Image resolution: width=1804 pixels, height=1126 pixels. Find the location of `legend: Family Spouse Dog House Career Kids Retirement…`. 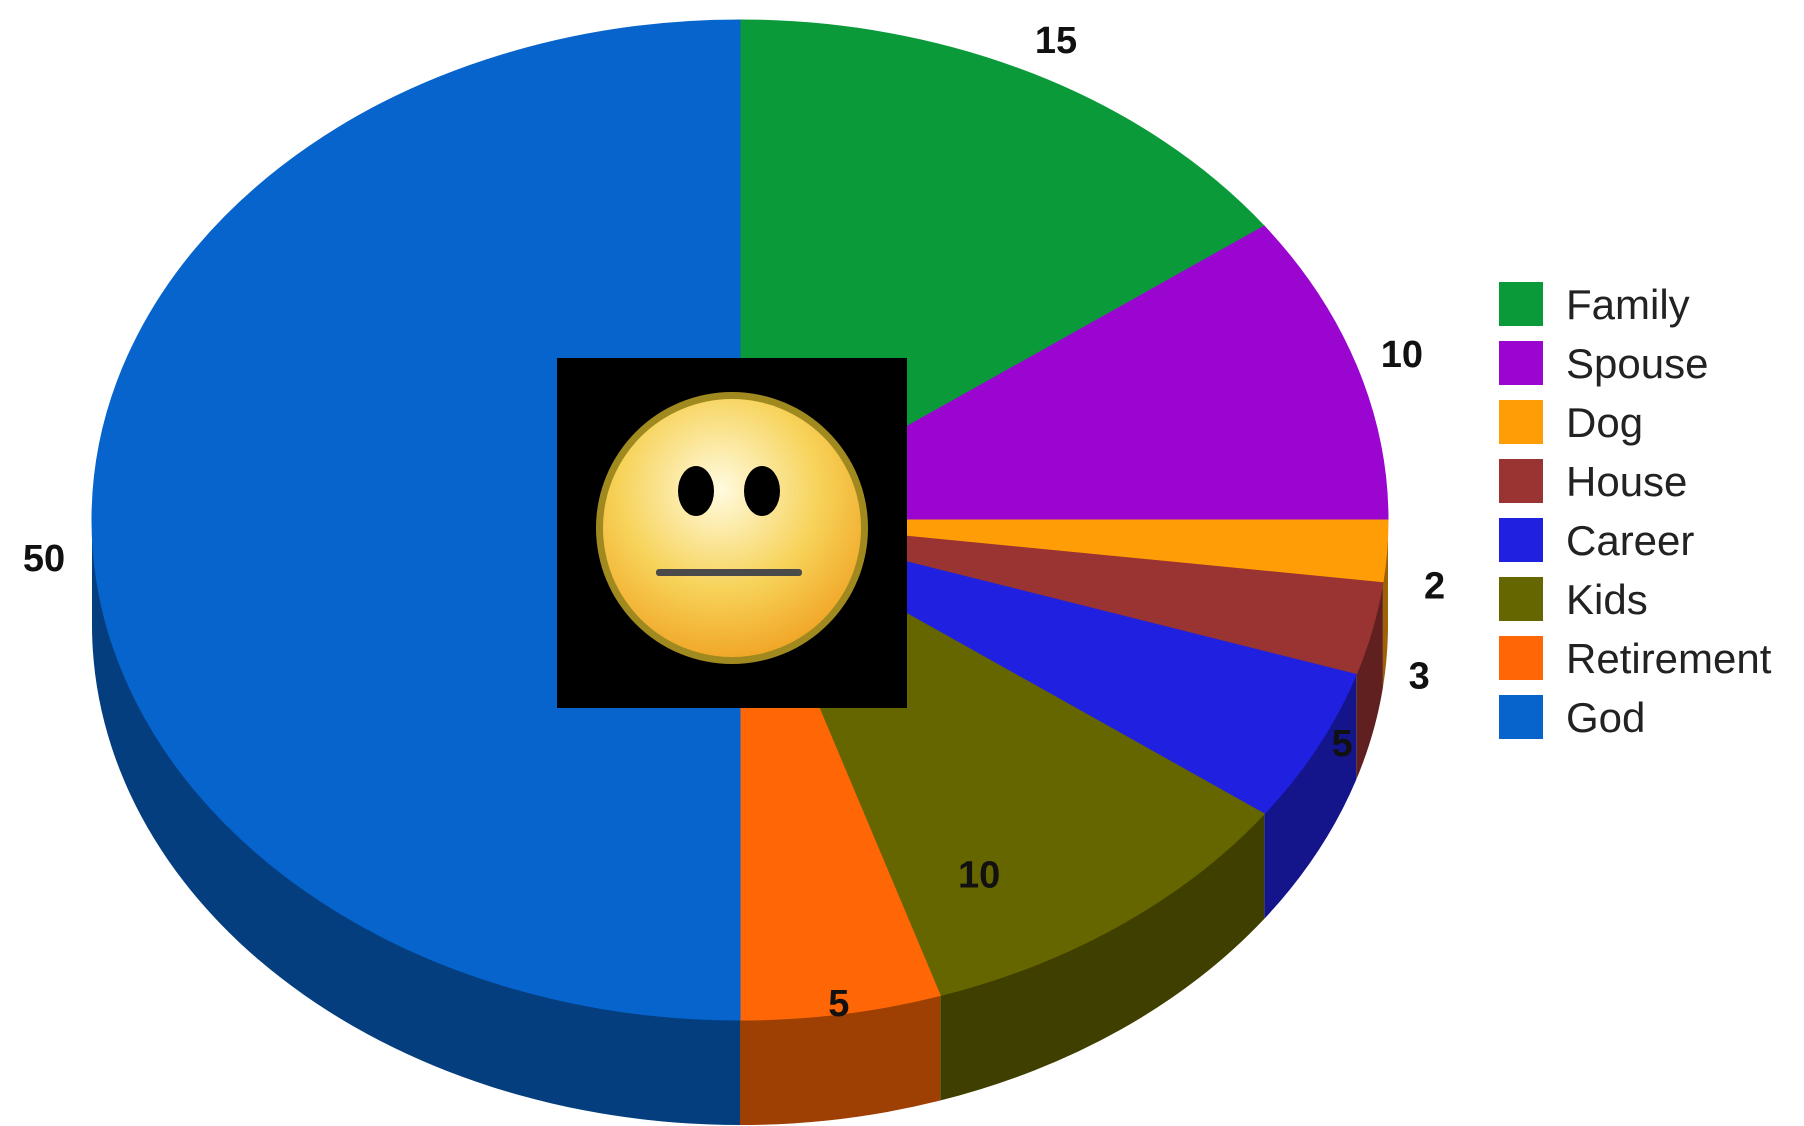

legend: Family Spouse Dog House Career Kids Retirement… is located at coordinates (1635, 511).